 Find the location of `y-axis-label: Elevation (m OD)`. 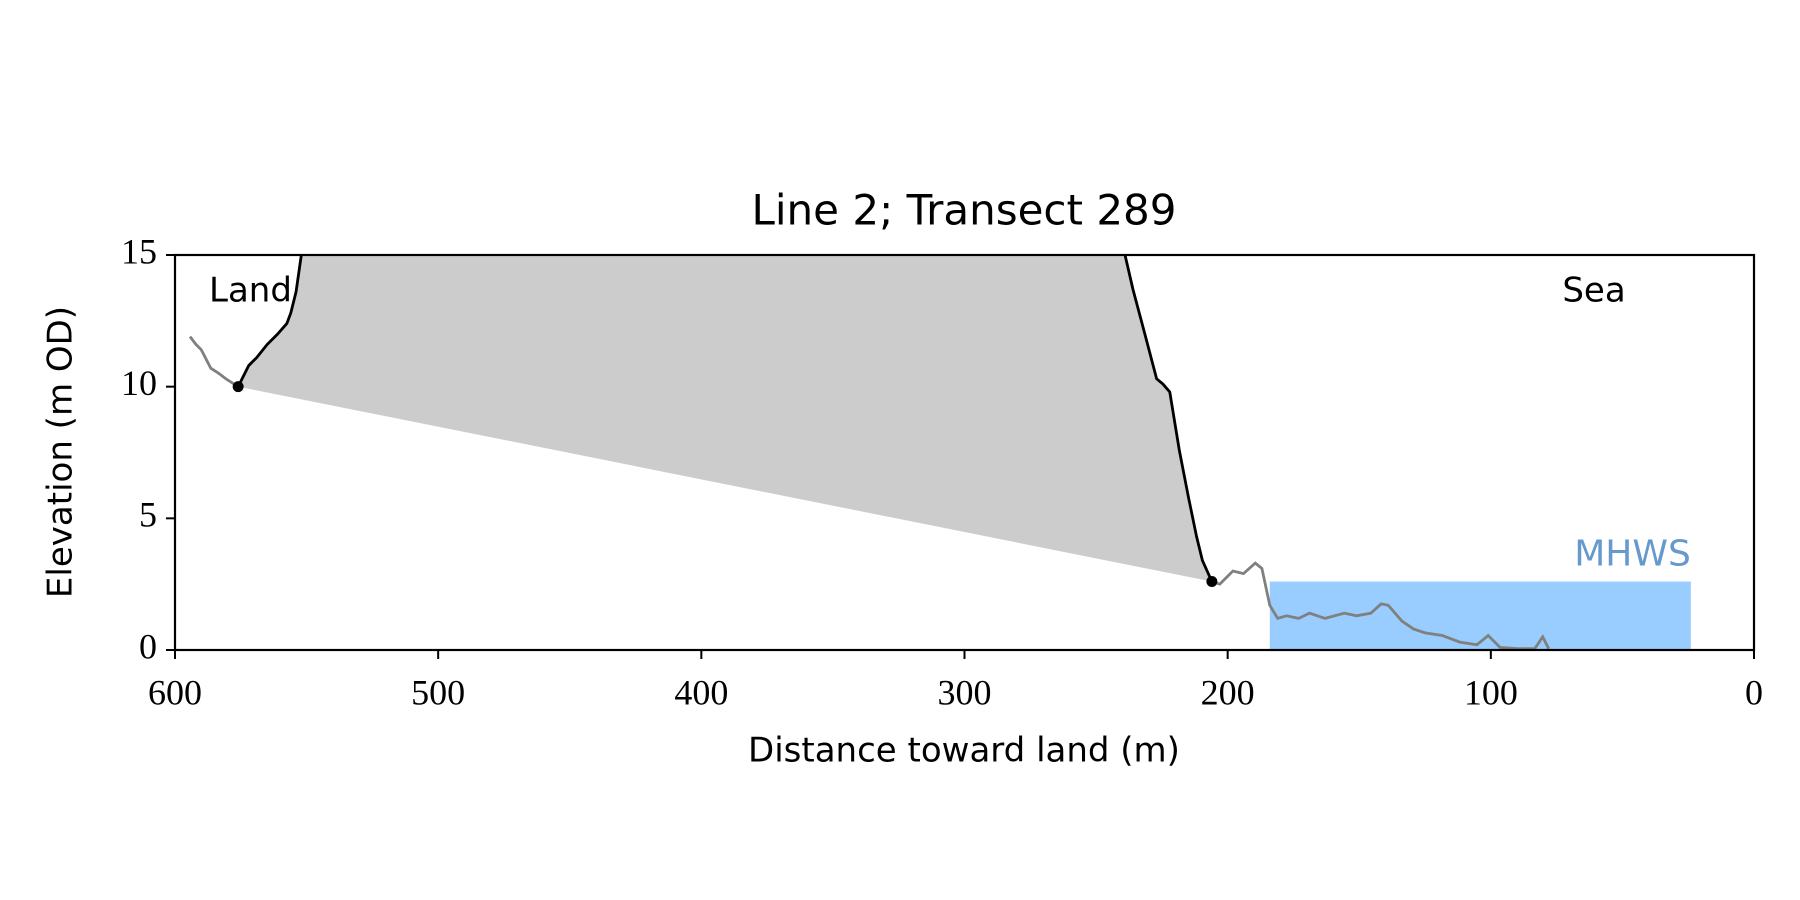

y-axis-label: Elevation (m OD) is located at coordinates (61, 452).